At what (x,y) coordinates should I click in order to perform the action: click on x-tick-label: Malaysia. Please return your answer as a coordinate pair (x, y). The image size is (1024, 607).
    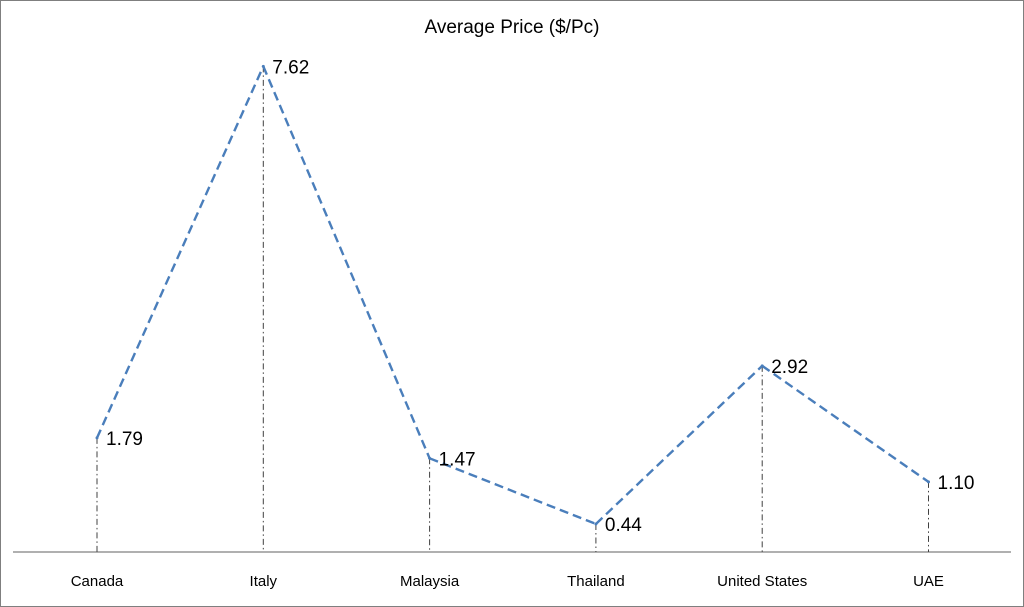
    Looking at the image, I should click on (430, 581).